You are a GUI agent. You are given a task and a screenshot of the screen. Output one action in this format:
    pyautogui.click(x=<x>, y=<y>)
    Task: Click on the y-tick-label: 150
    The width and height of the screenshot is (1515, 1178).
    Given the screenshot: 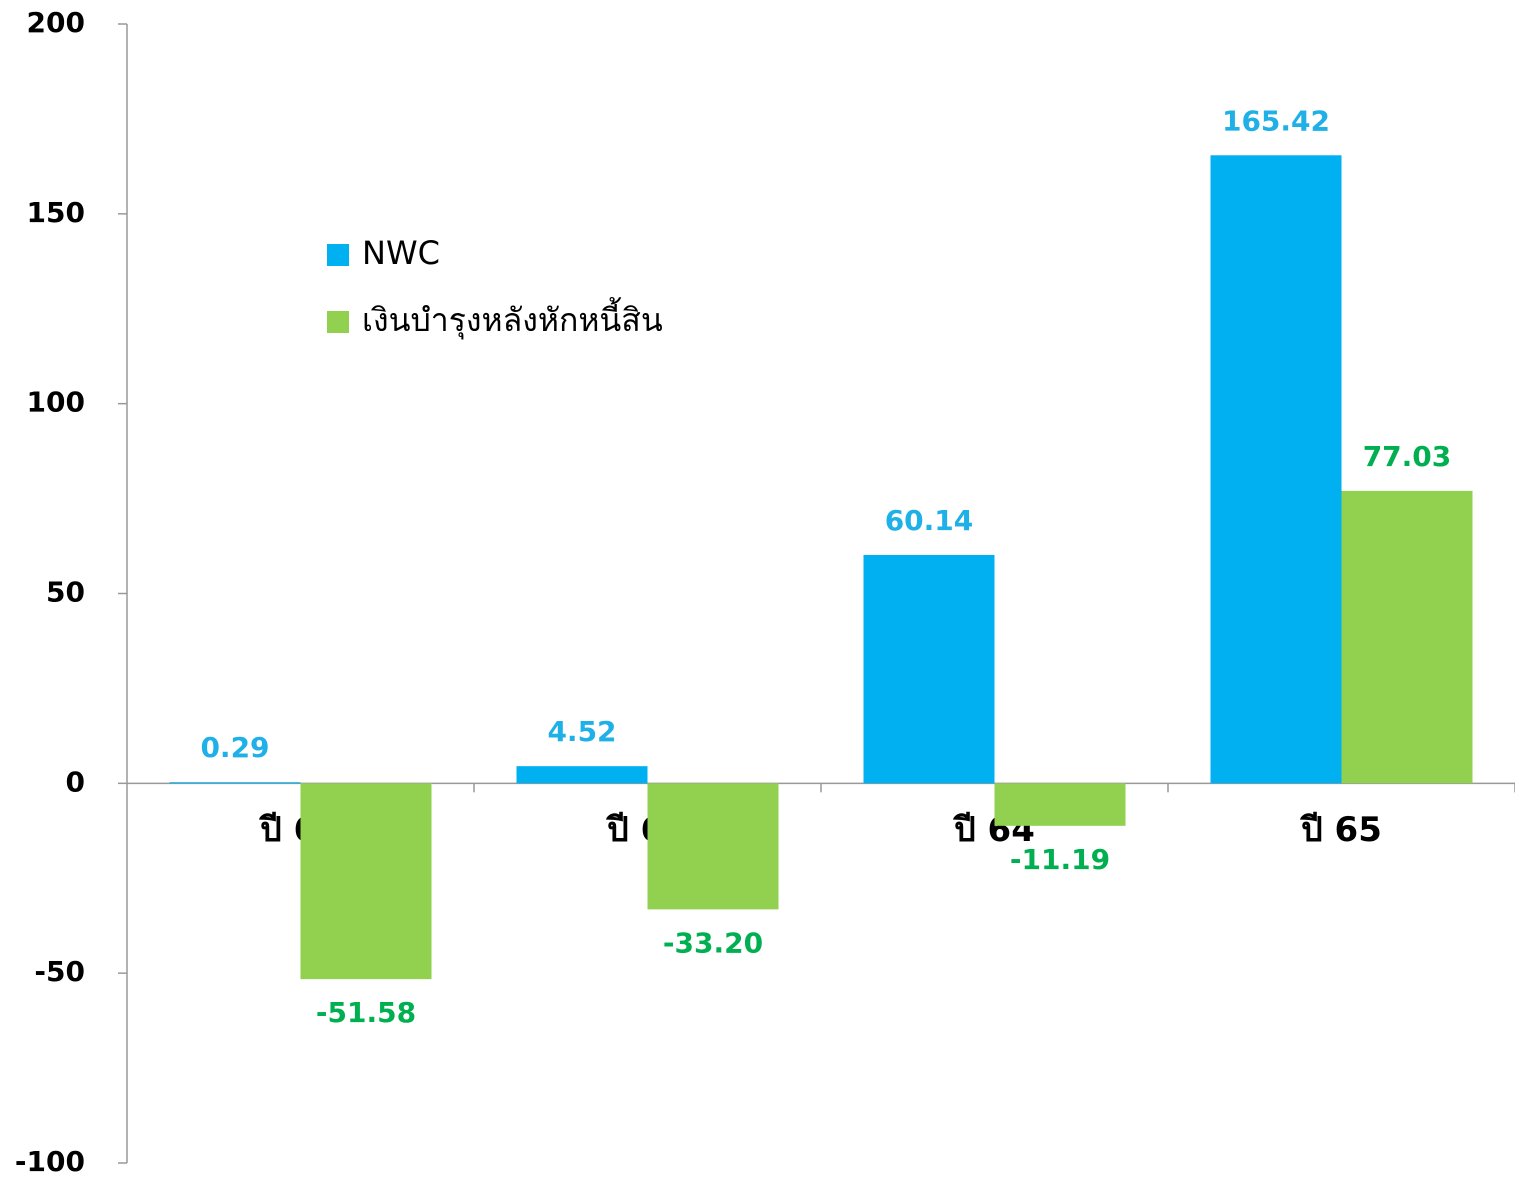 What is the action you would take?
    pyautogui.click(x=56, y=212)
    